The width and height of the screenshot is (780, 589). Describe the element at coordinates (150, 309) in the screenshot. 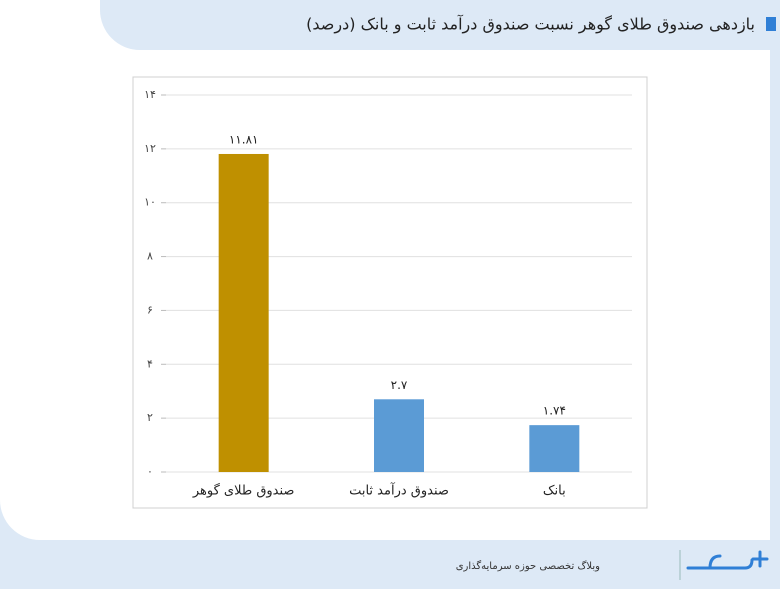

I see `y-tick-label: ۶` at that location.